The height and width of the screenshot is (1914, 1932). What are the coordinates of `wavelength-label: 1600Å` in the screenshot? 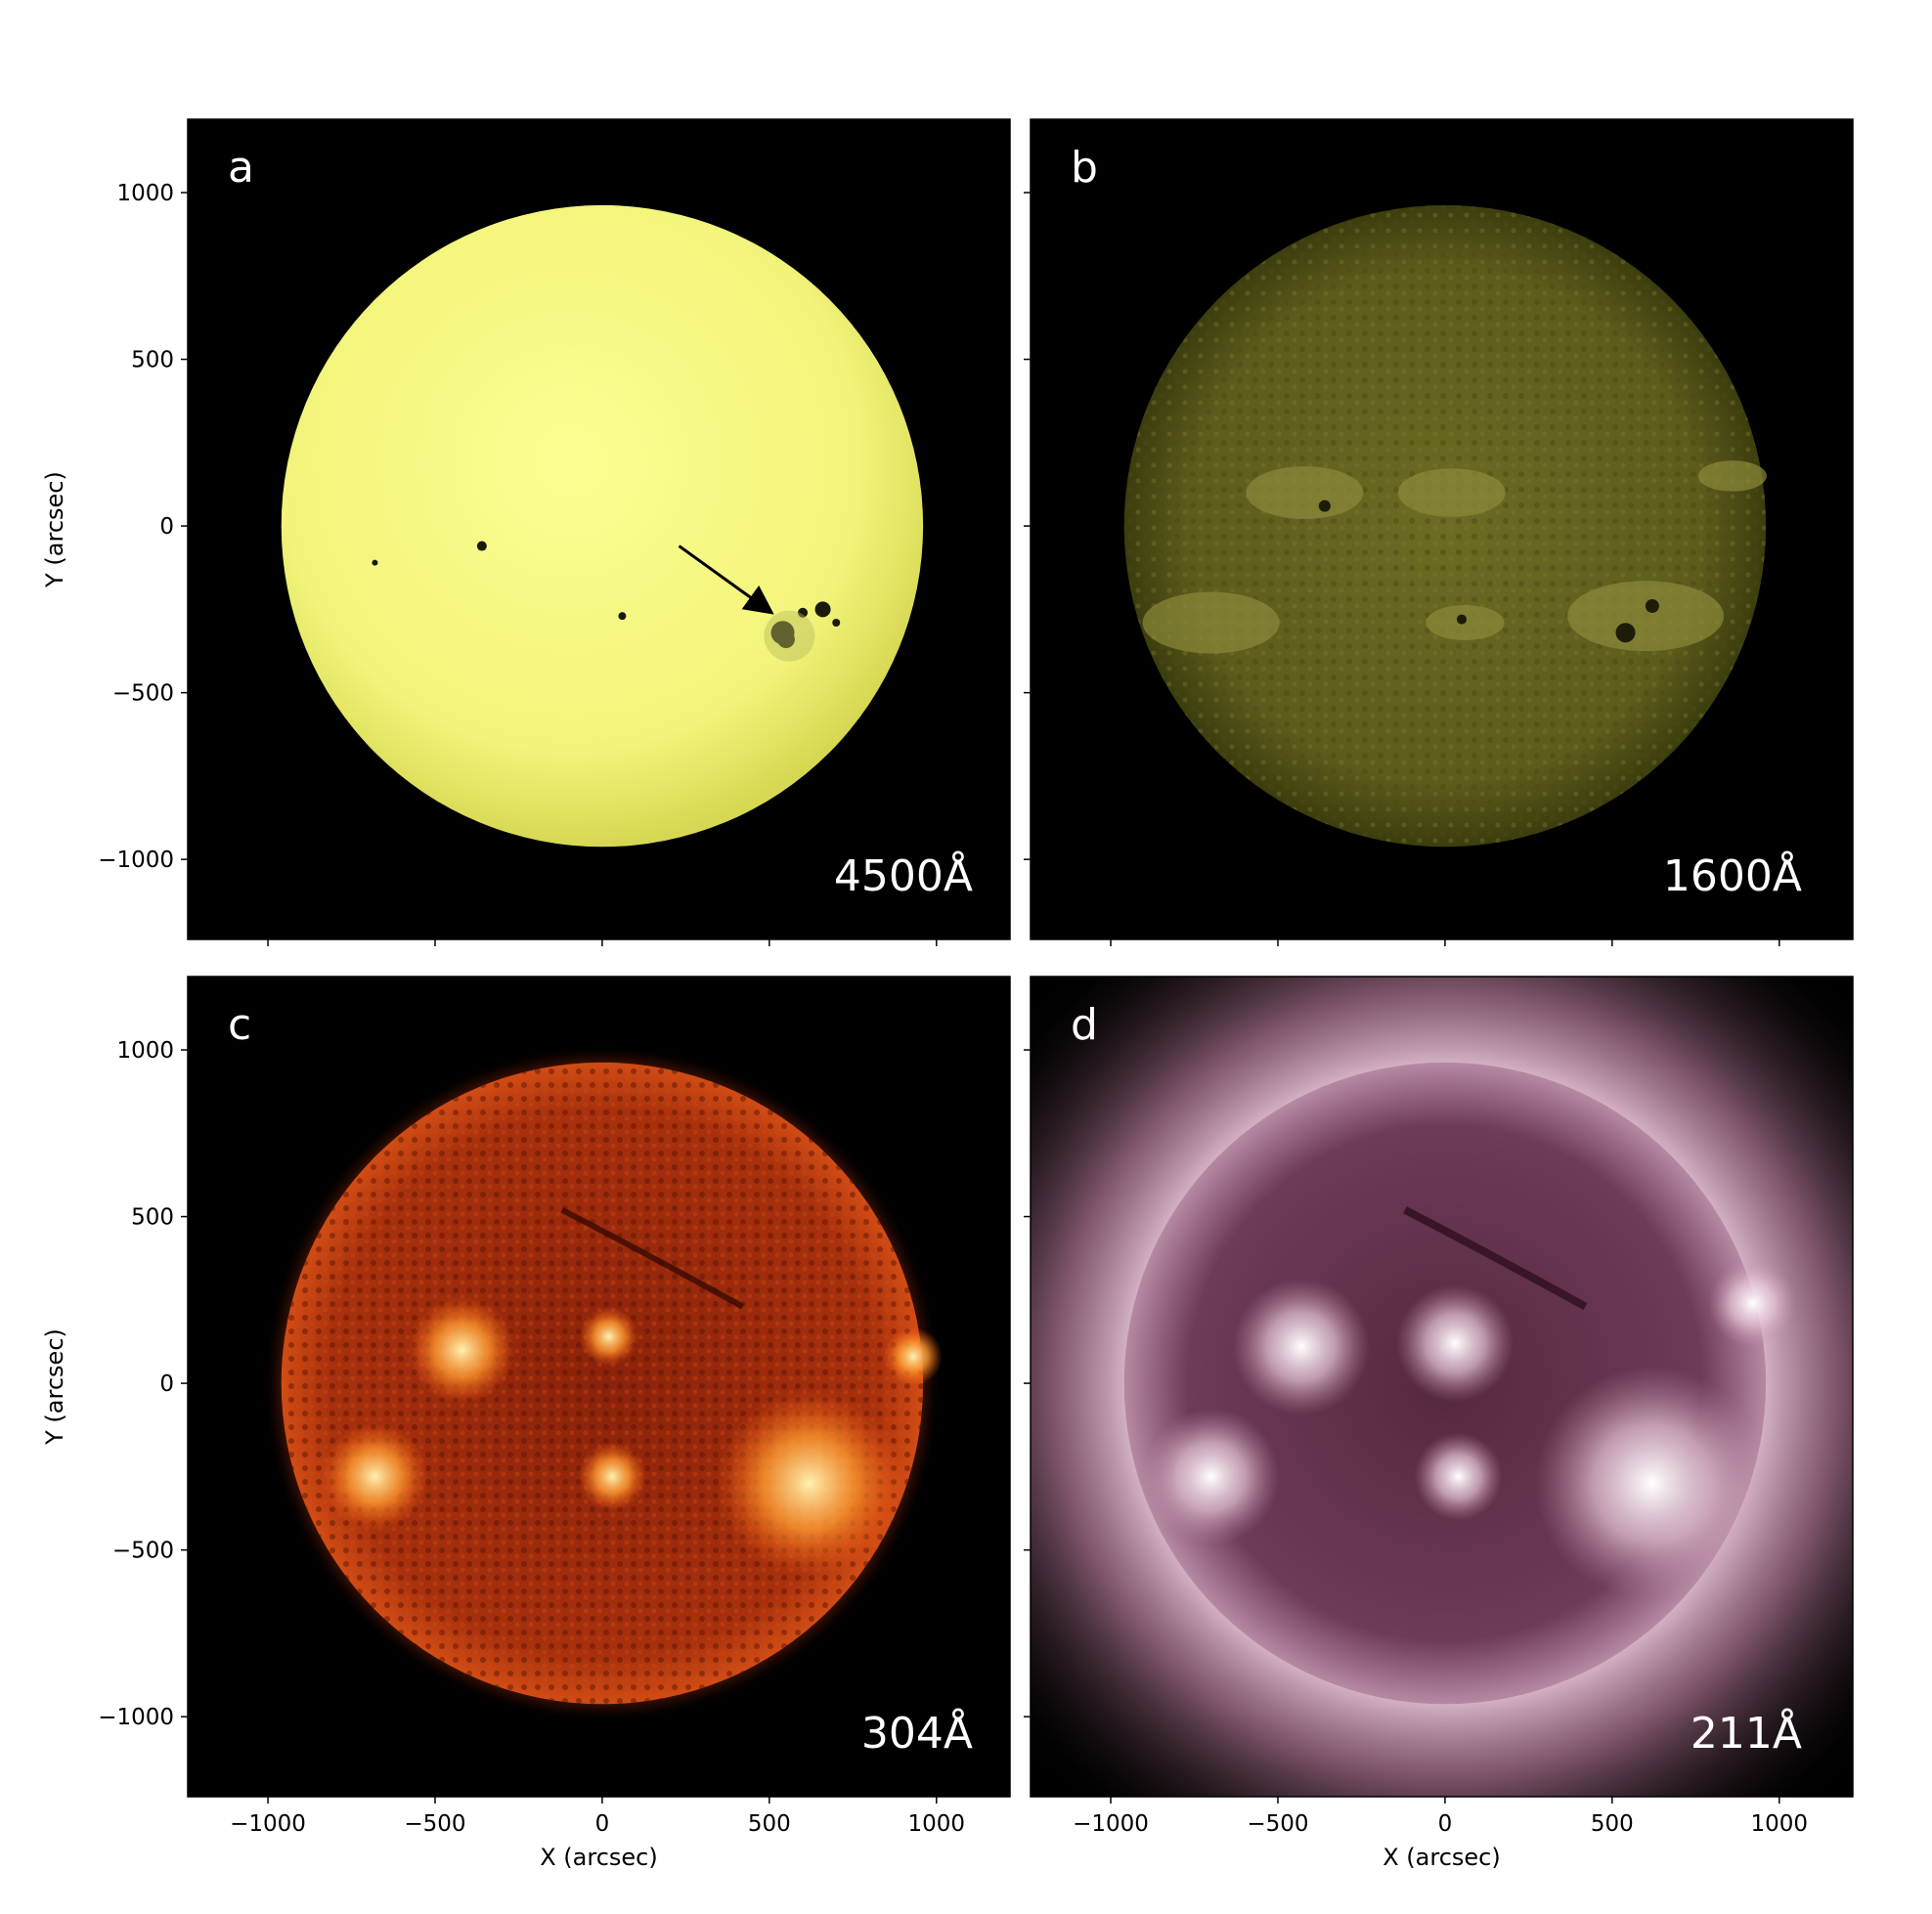 It's located at (1732, 875).